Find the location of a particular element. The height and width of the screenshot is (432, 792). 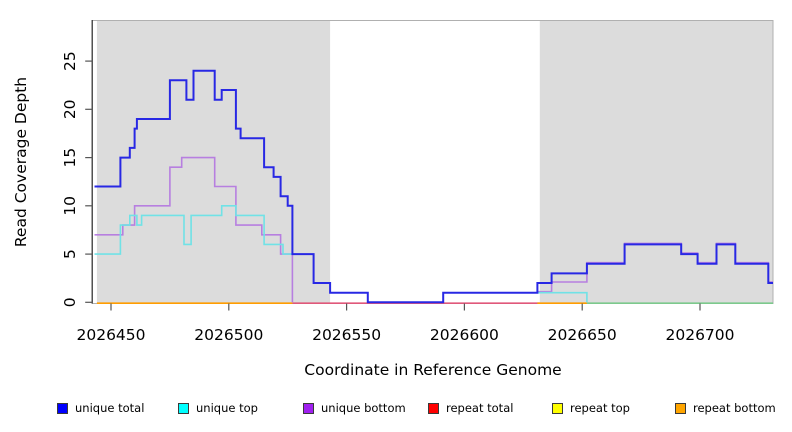

legend-item-unique-top: unique top is located at coordinates (218, 408).